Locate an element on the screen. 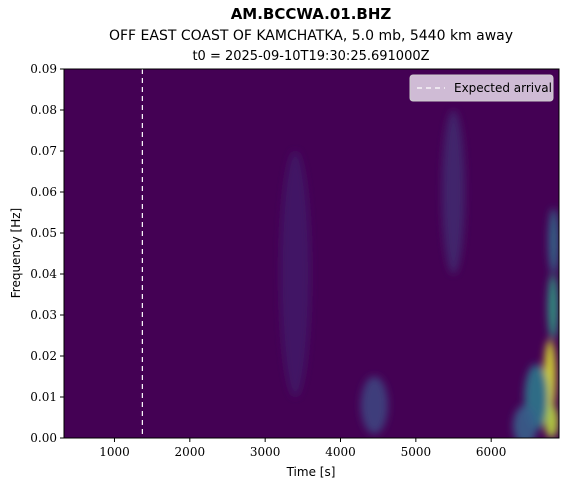 The height and width of the screenshot is (491, 573). y-tick-label: 0.01 is located at coordinates (43, 397).